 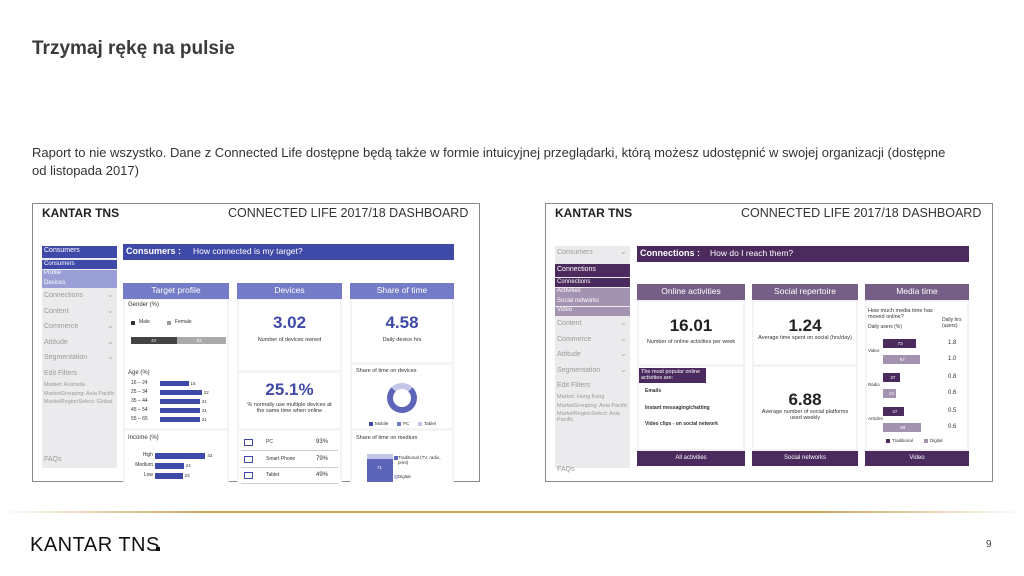 I want to click on separator, so click(x=289, y=483).